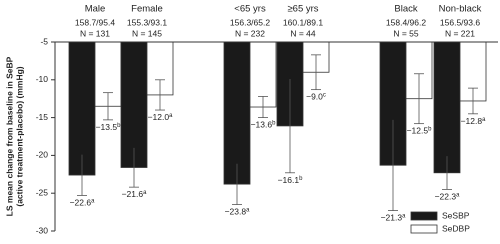 The height and width of the screenshot is (244, 500). I want to click on baseline-label: 160.1/89.1, so click(303, 22).